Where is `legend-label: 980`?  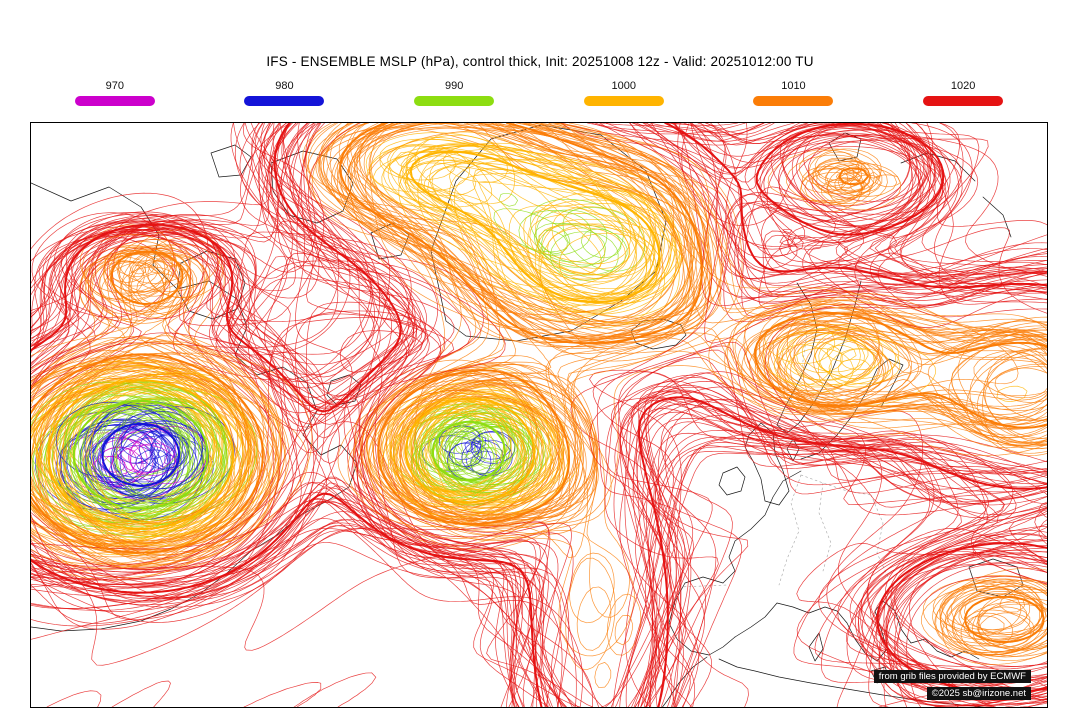 legend-label: 980 is located at coordinates (284, 86).